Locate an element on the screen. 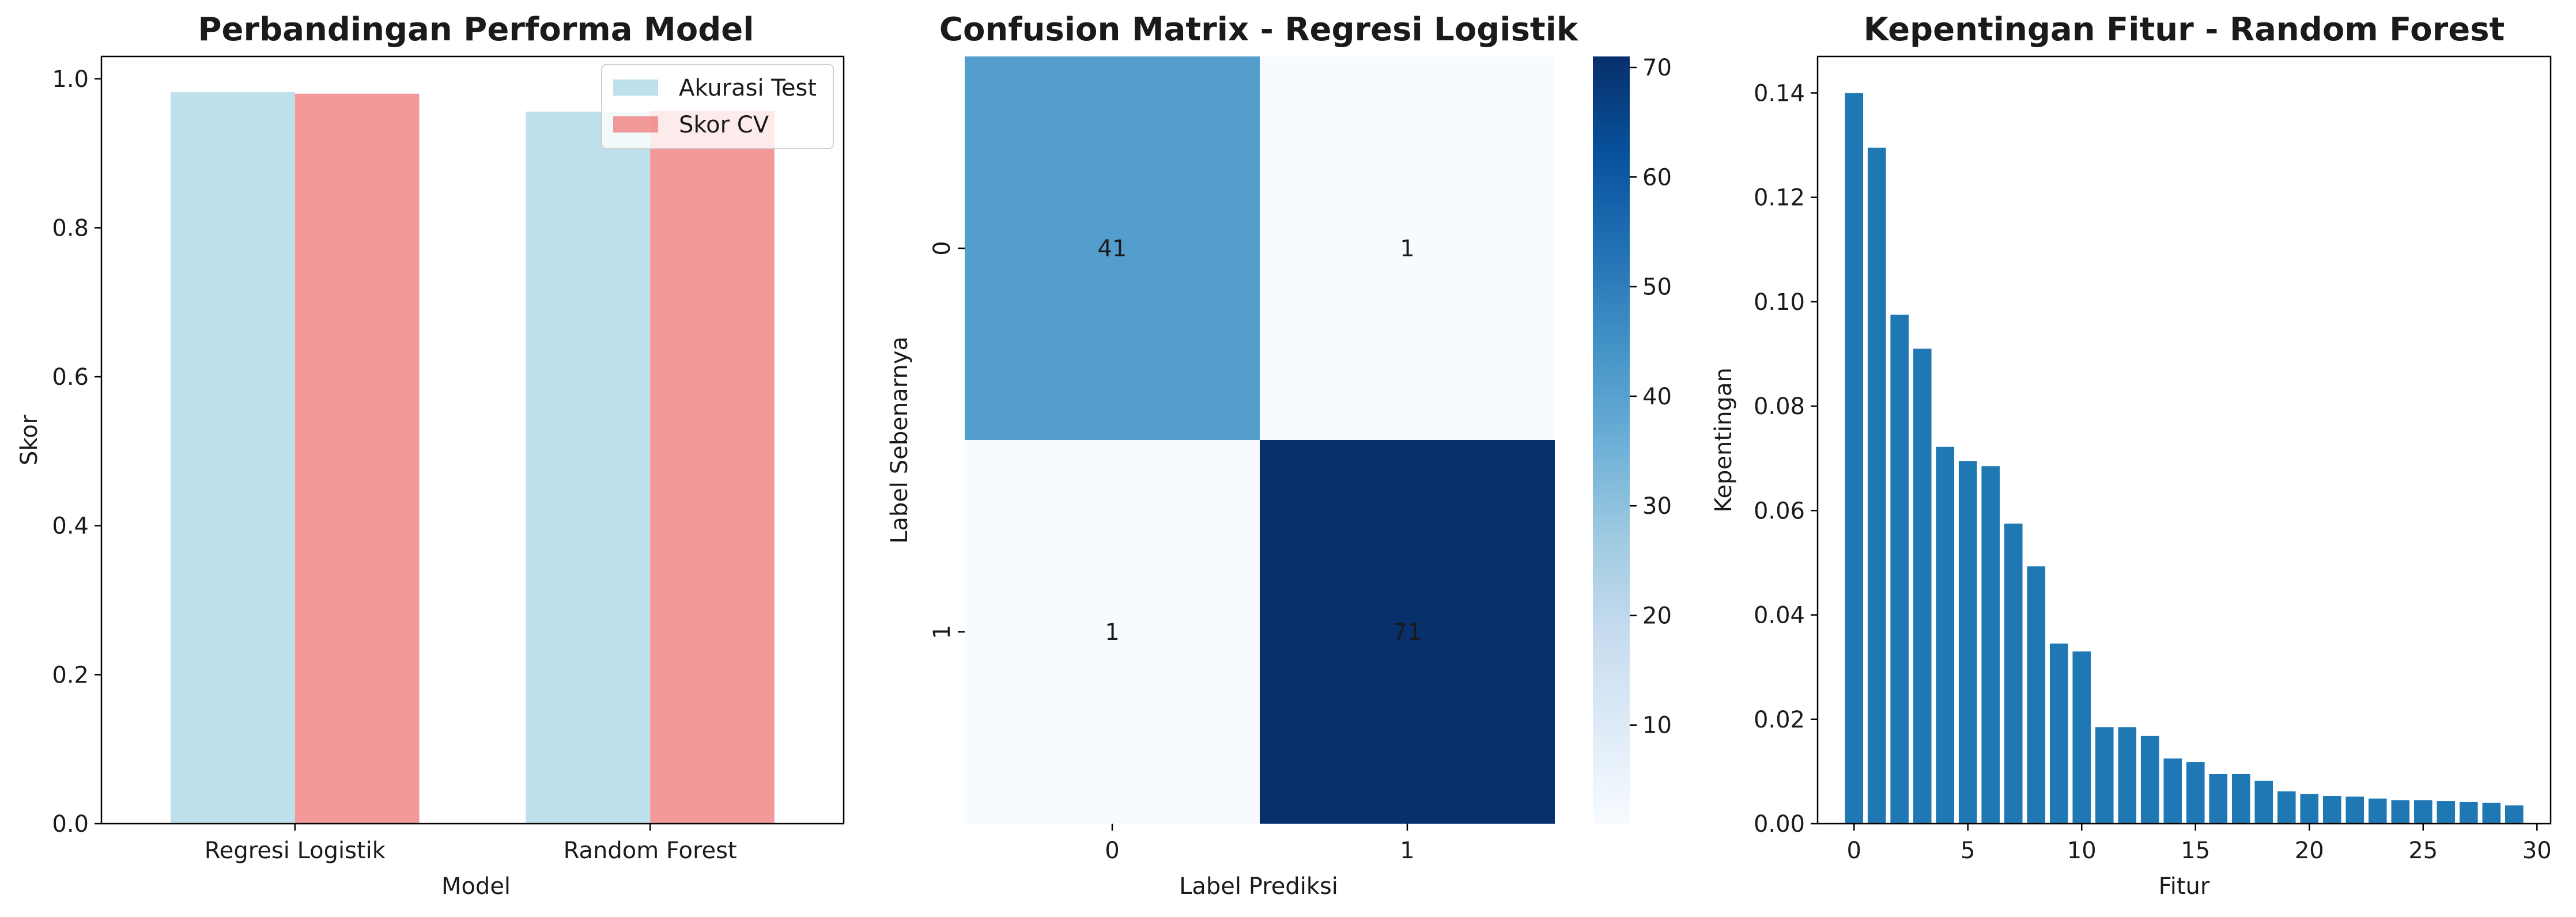 The image size is (2576, 917). chart3-ylabel: Kepentingan is located at coordinates (1723, 440).